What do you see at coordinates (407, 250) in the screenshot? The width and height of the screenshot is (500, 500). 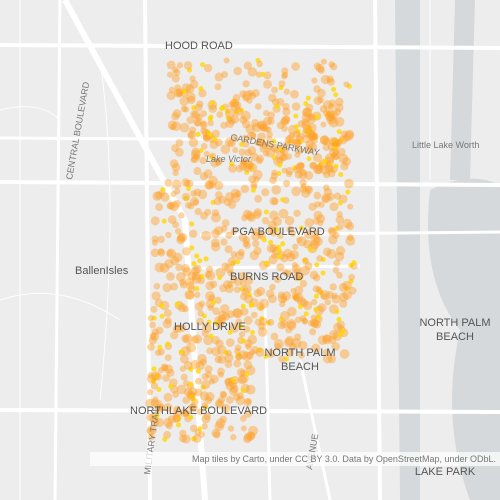 I see `water-canal` at bounding box center [407, 250].